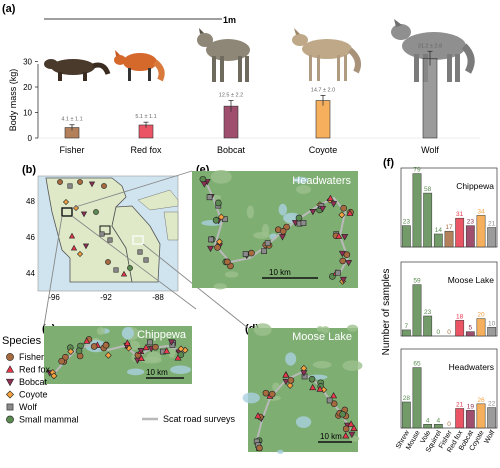 Image resolution: width=500 pixels, height=468 pixels. What do you see at coordinates (231, 150) in the screenshot?
I see `mass-category-label: Bobcat` at bounding box center [231, 150].